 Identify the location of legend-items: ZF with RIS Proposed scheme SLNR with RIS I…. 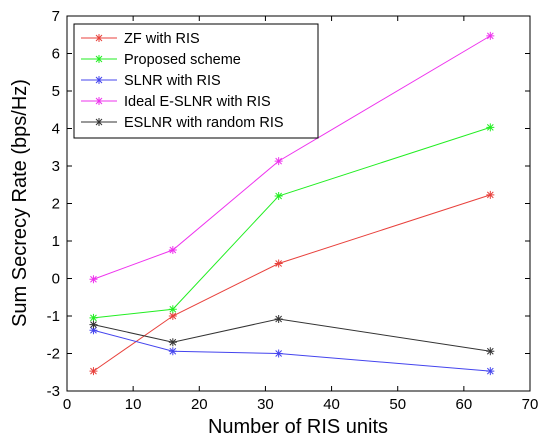
(182, 81).